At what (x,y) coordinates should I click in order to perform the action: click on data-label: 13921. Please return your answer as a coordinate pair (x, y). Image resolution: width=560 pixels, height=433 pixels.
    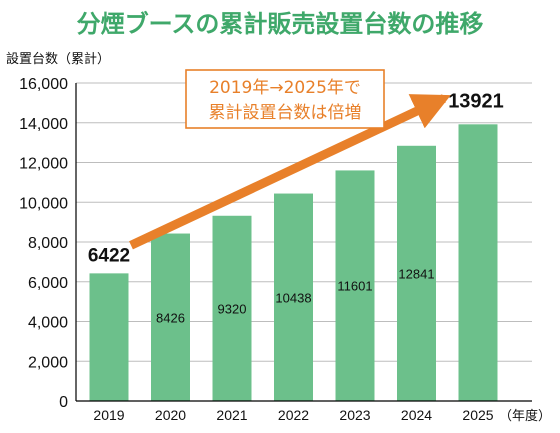
    Looking at the image, I should click on (476, 101).